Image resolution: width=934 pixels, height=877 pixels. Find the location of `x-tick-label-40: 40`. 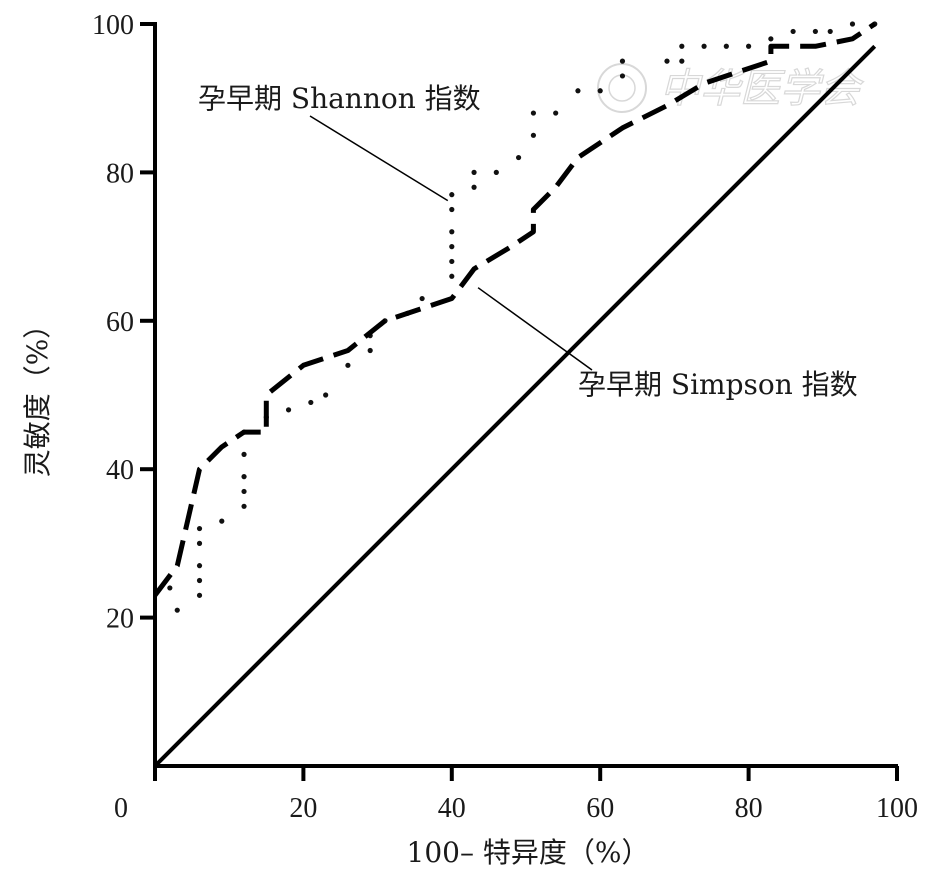

x-tick-label-40: 40 is located at coordinates (452, 808).